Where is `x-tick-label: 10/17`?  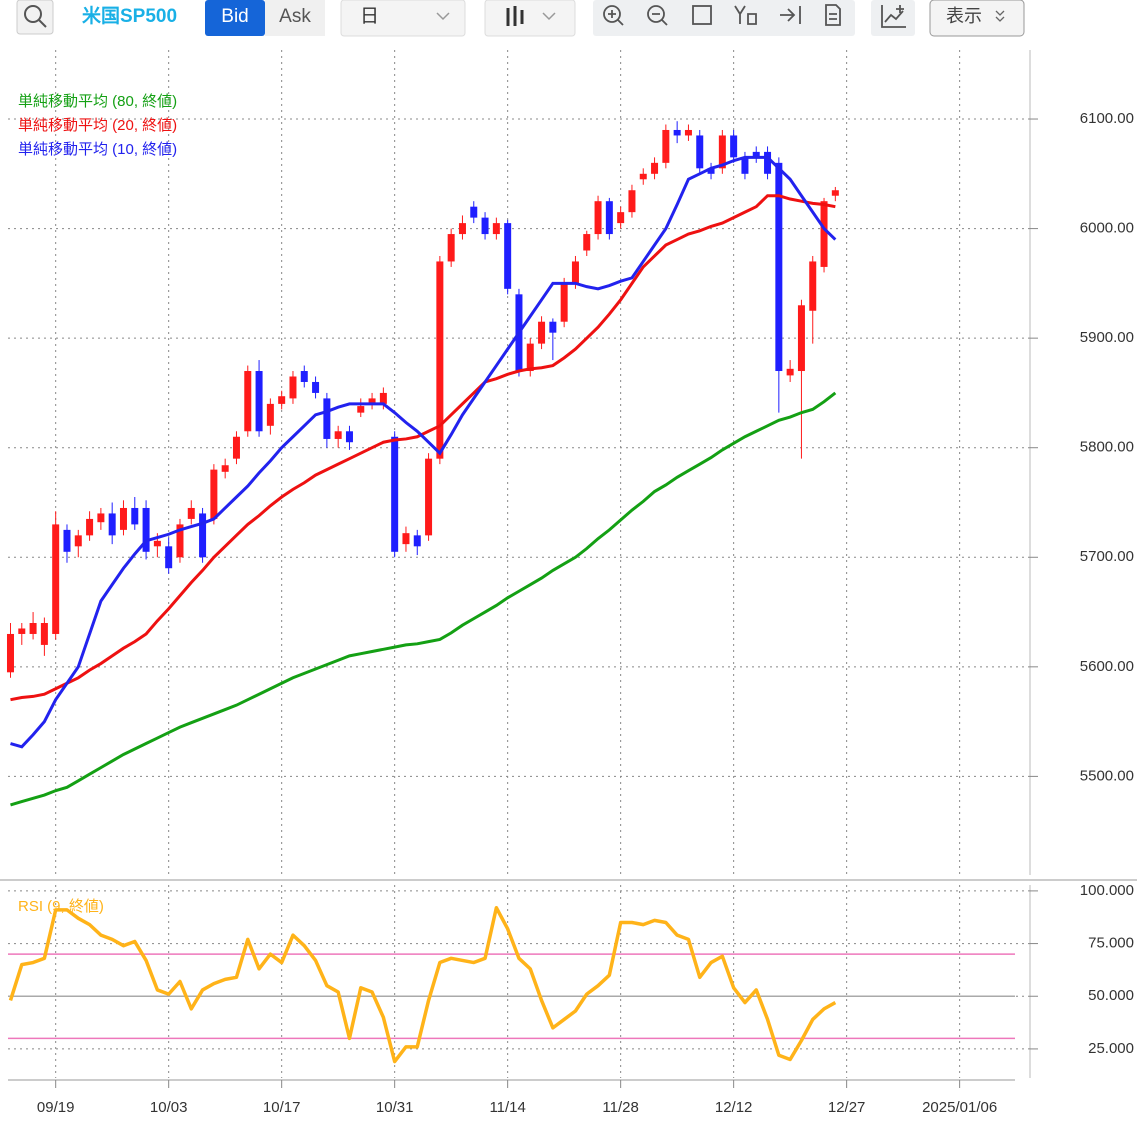 x-tick-label: 10/17 is located at coordinates (282, 1107).